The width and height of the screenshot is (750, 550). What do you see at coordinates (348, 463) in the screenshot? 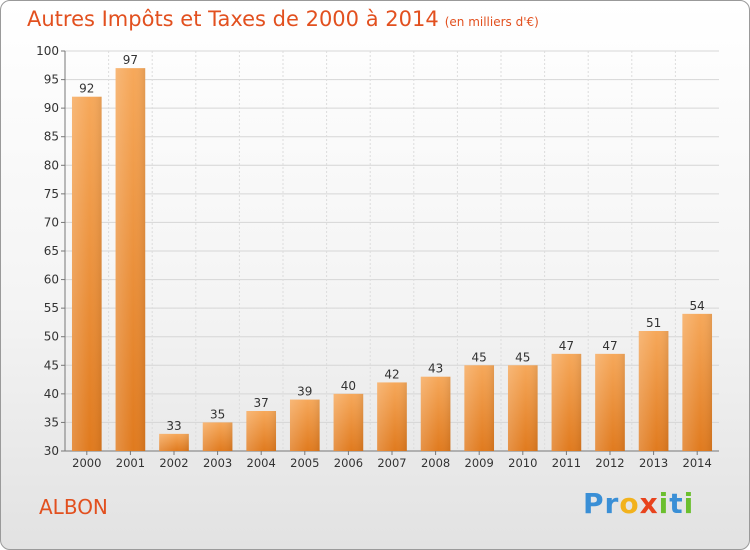
I see `x-tick-label: 2006` at bounding box center [348, 463].